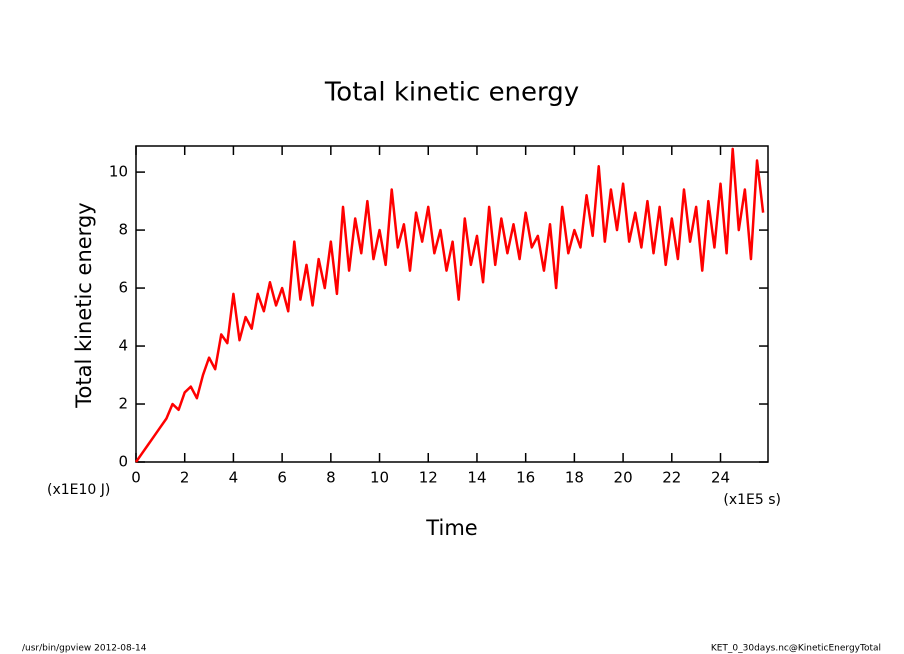 The image size is (904, 654). I want to click on y-tick-label: 8, so click(123, 230).